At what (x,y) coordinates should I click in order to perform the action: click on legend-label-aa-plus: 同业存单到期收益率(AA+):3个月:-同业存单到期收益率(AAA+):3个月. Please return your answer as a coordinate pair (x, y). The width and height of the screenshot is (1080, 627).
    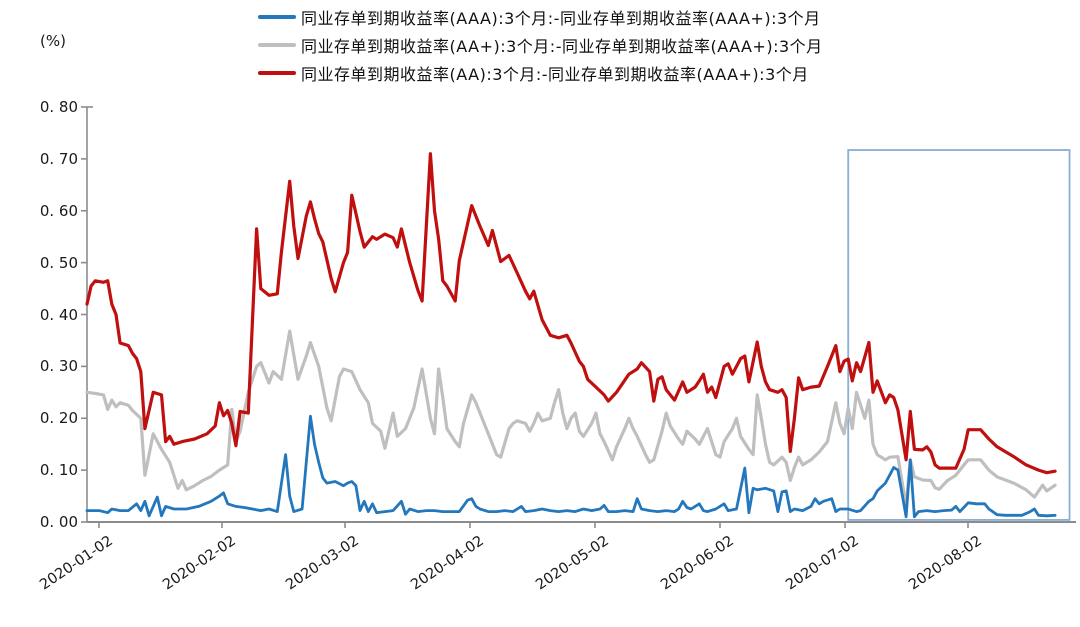
    Looking at the image, I should click on (562, 46).